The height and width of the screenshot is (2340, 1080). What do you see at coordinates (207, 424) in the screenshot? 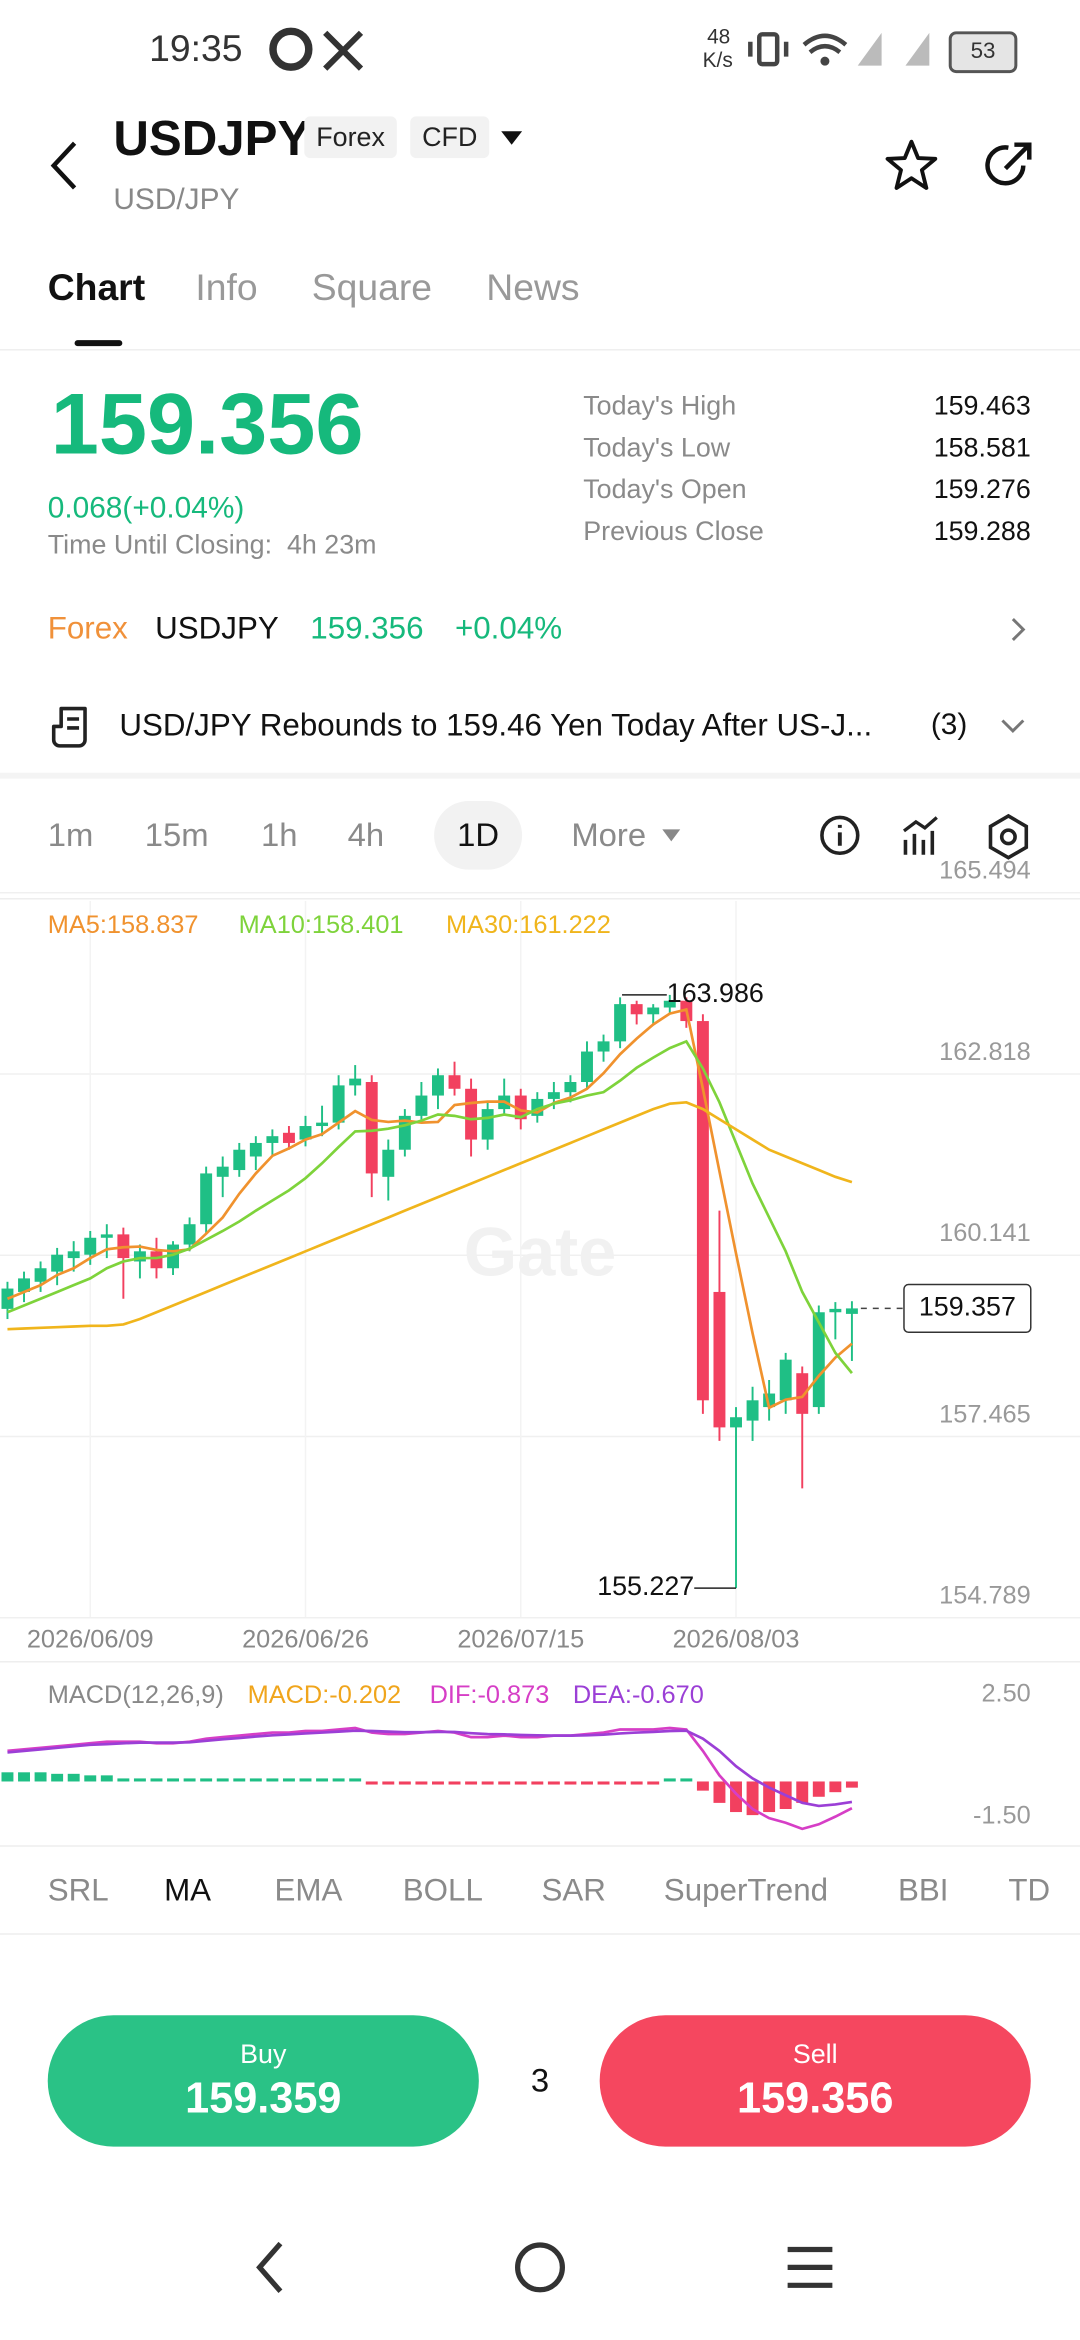
I see `price: 159.356` at bounding box center [207, 424].